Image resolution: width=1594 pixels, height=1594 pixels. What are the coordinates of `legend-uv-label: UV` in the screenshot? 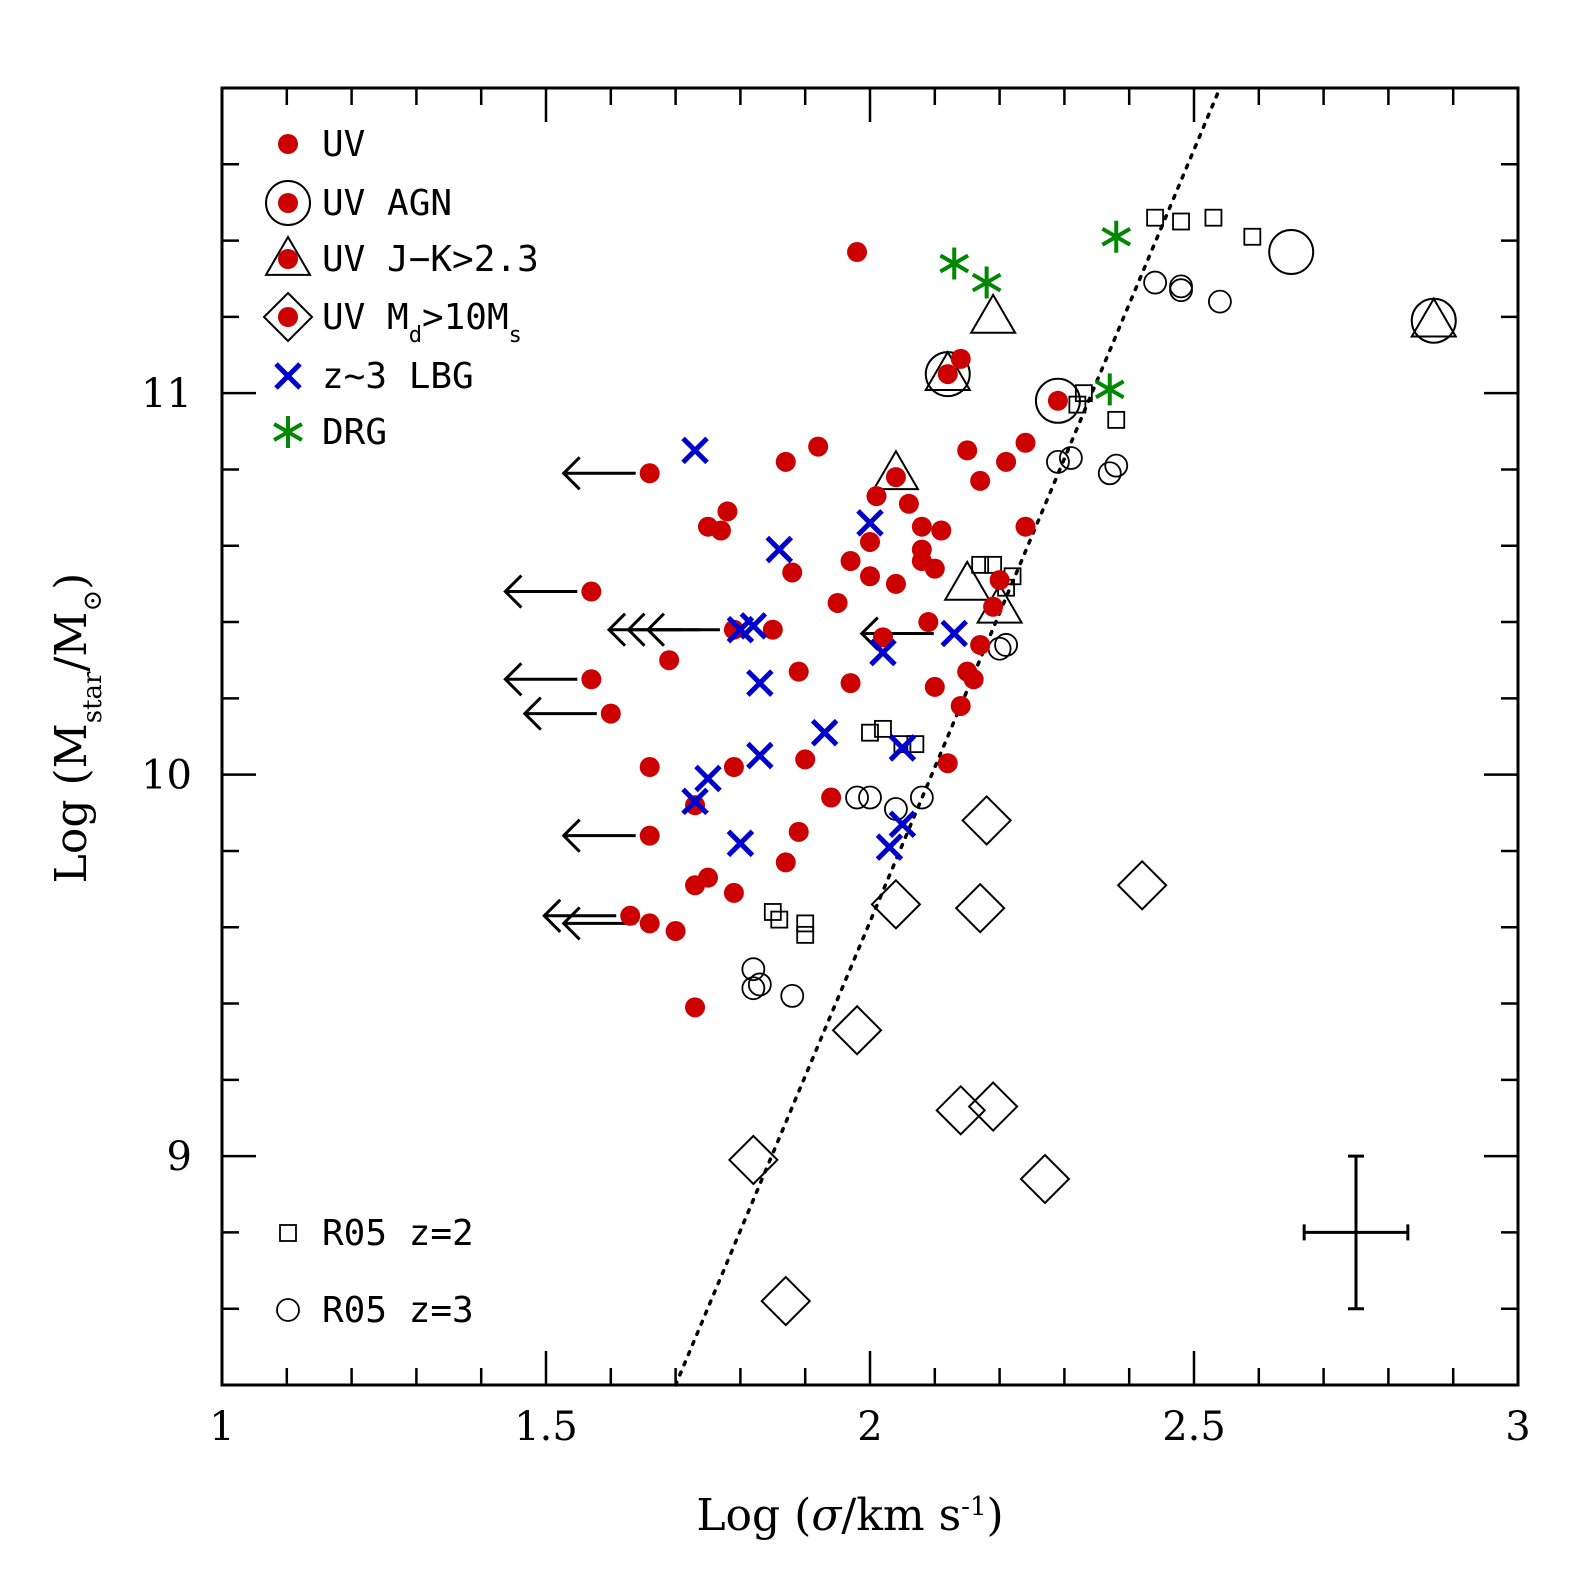 It's located at (343, 144).